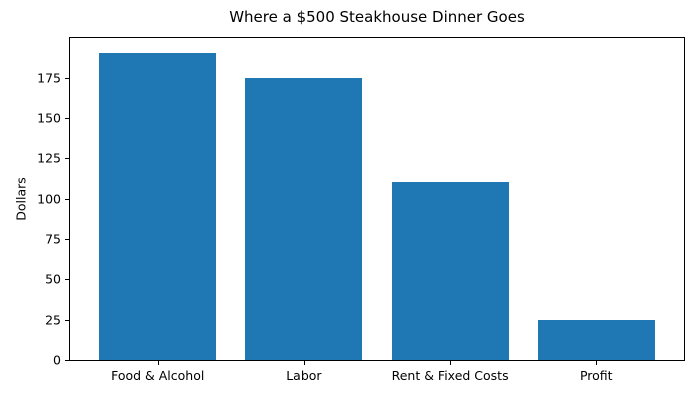 The width and height of the screenshot is (700, 400). I want to click on chart-title: Where a $500 Steakhouse Dinner Goes, so click(377, 17).